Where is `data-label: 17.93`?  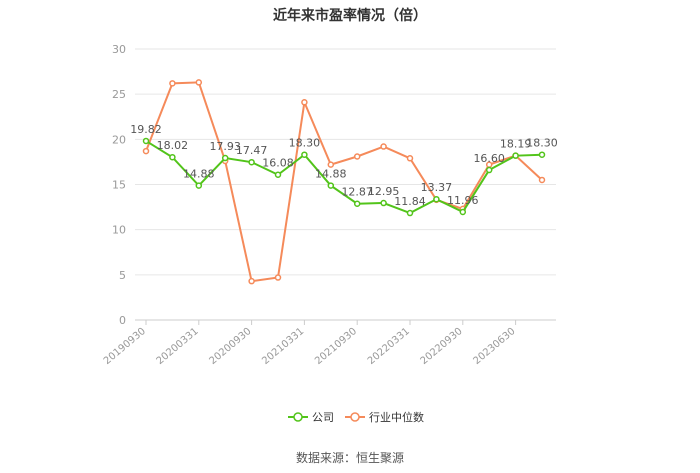 data-label: 17.93 is located at coordinates (225, 146).